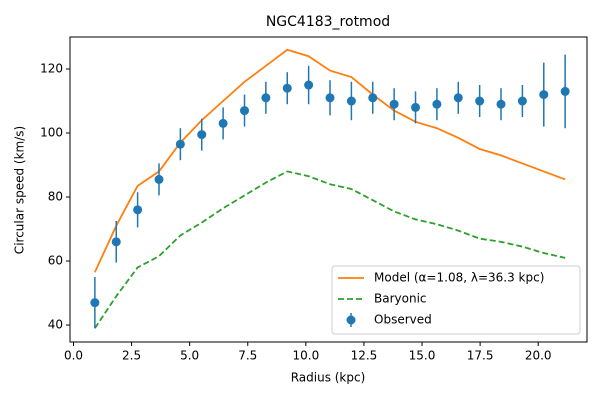 The width and height of the screenshot is (600, 400). Describe the element at coordinates (189, 356) in the screenshot. I see `x-tick-label: 5.0` at that location.